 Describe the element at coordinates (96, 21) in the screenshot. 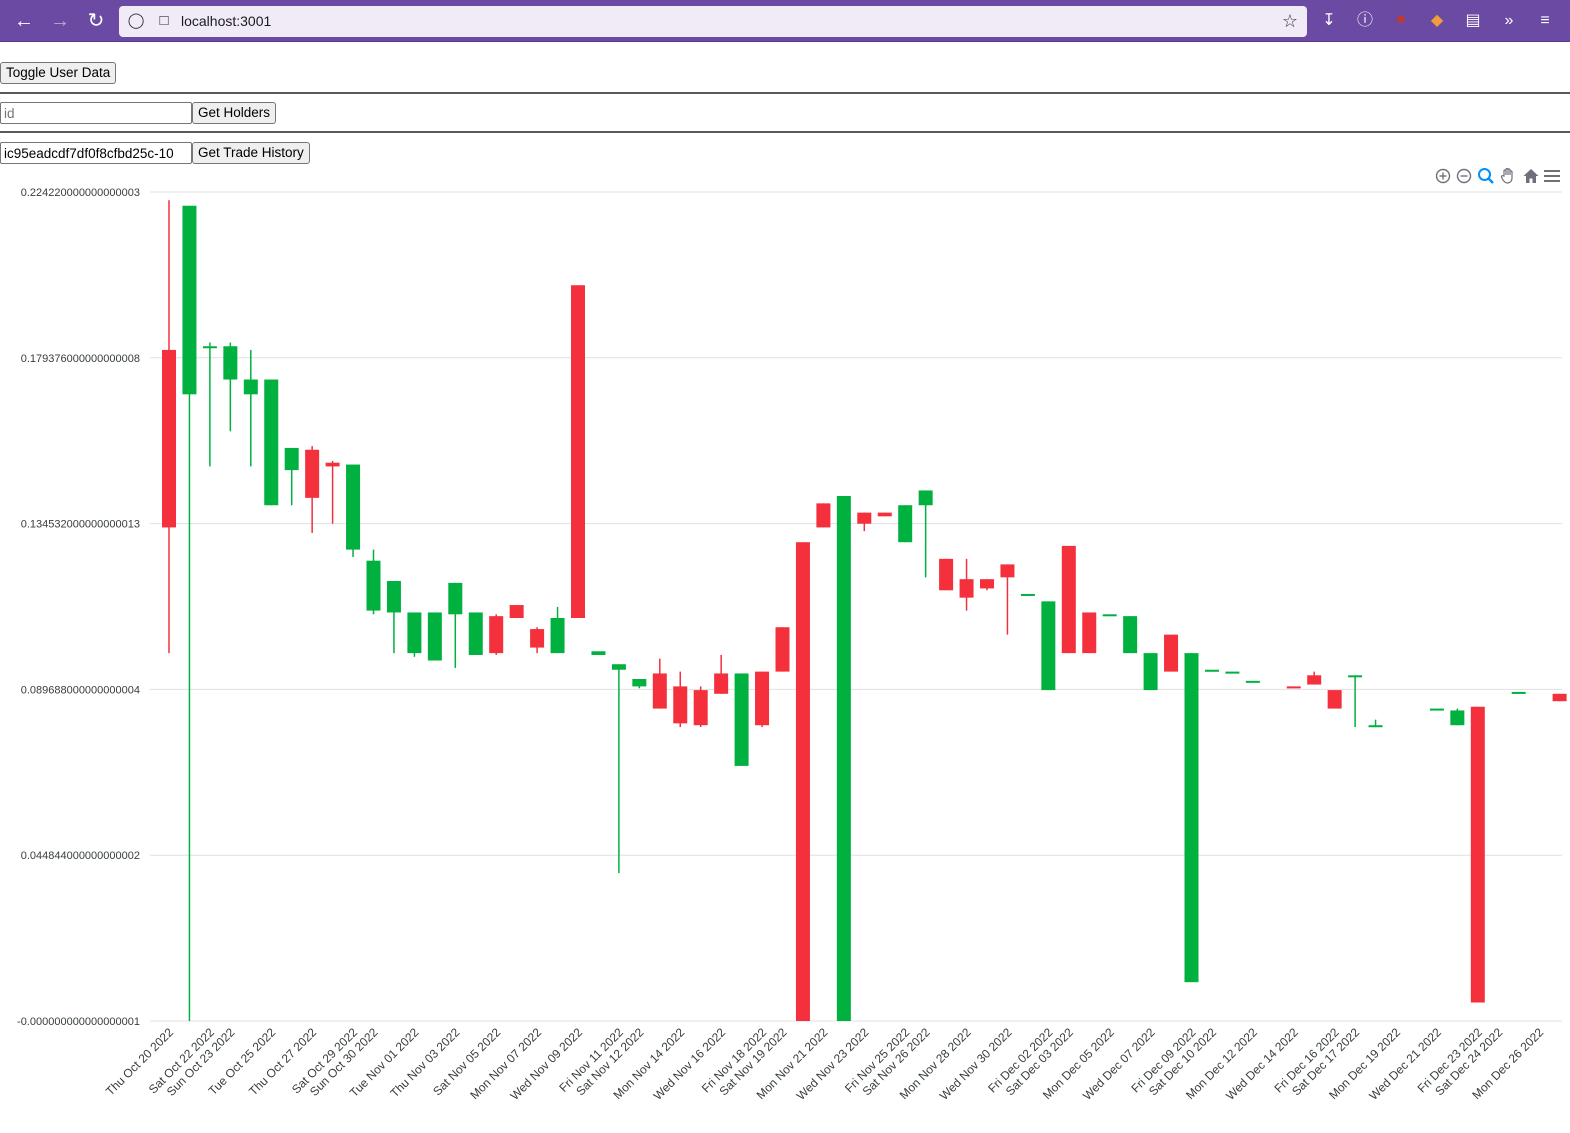

I see `reload-icon: ↻` at that location.